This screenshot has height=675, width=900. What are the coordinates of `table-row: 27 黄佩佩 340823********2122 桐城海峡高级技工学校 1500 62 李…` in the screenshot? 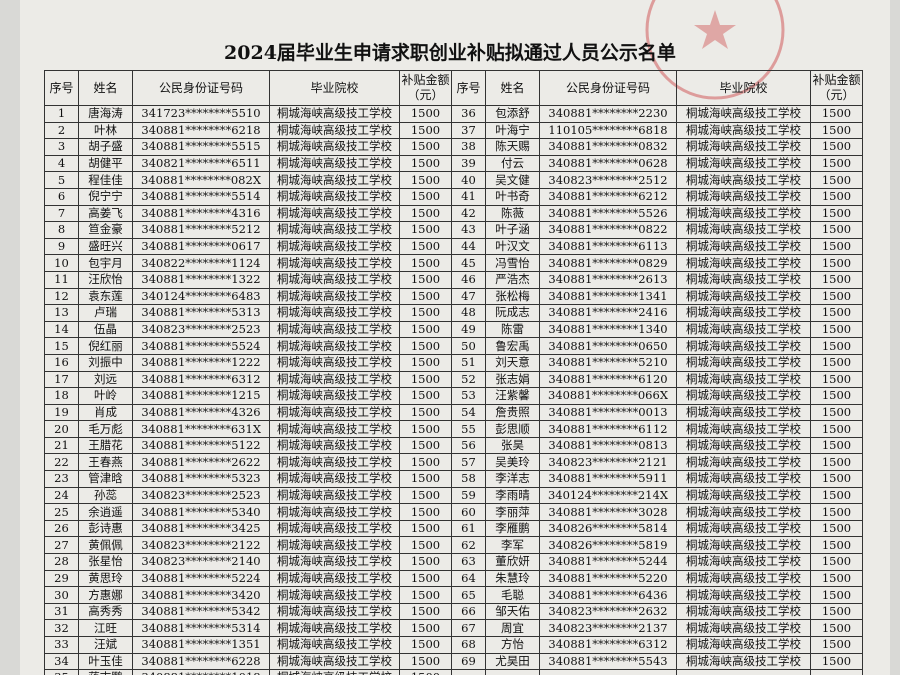 It's located at (453, 545).